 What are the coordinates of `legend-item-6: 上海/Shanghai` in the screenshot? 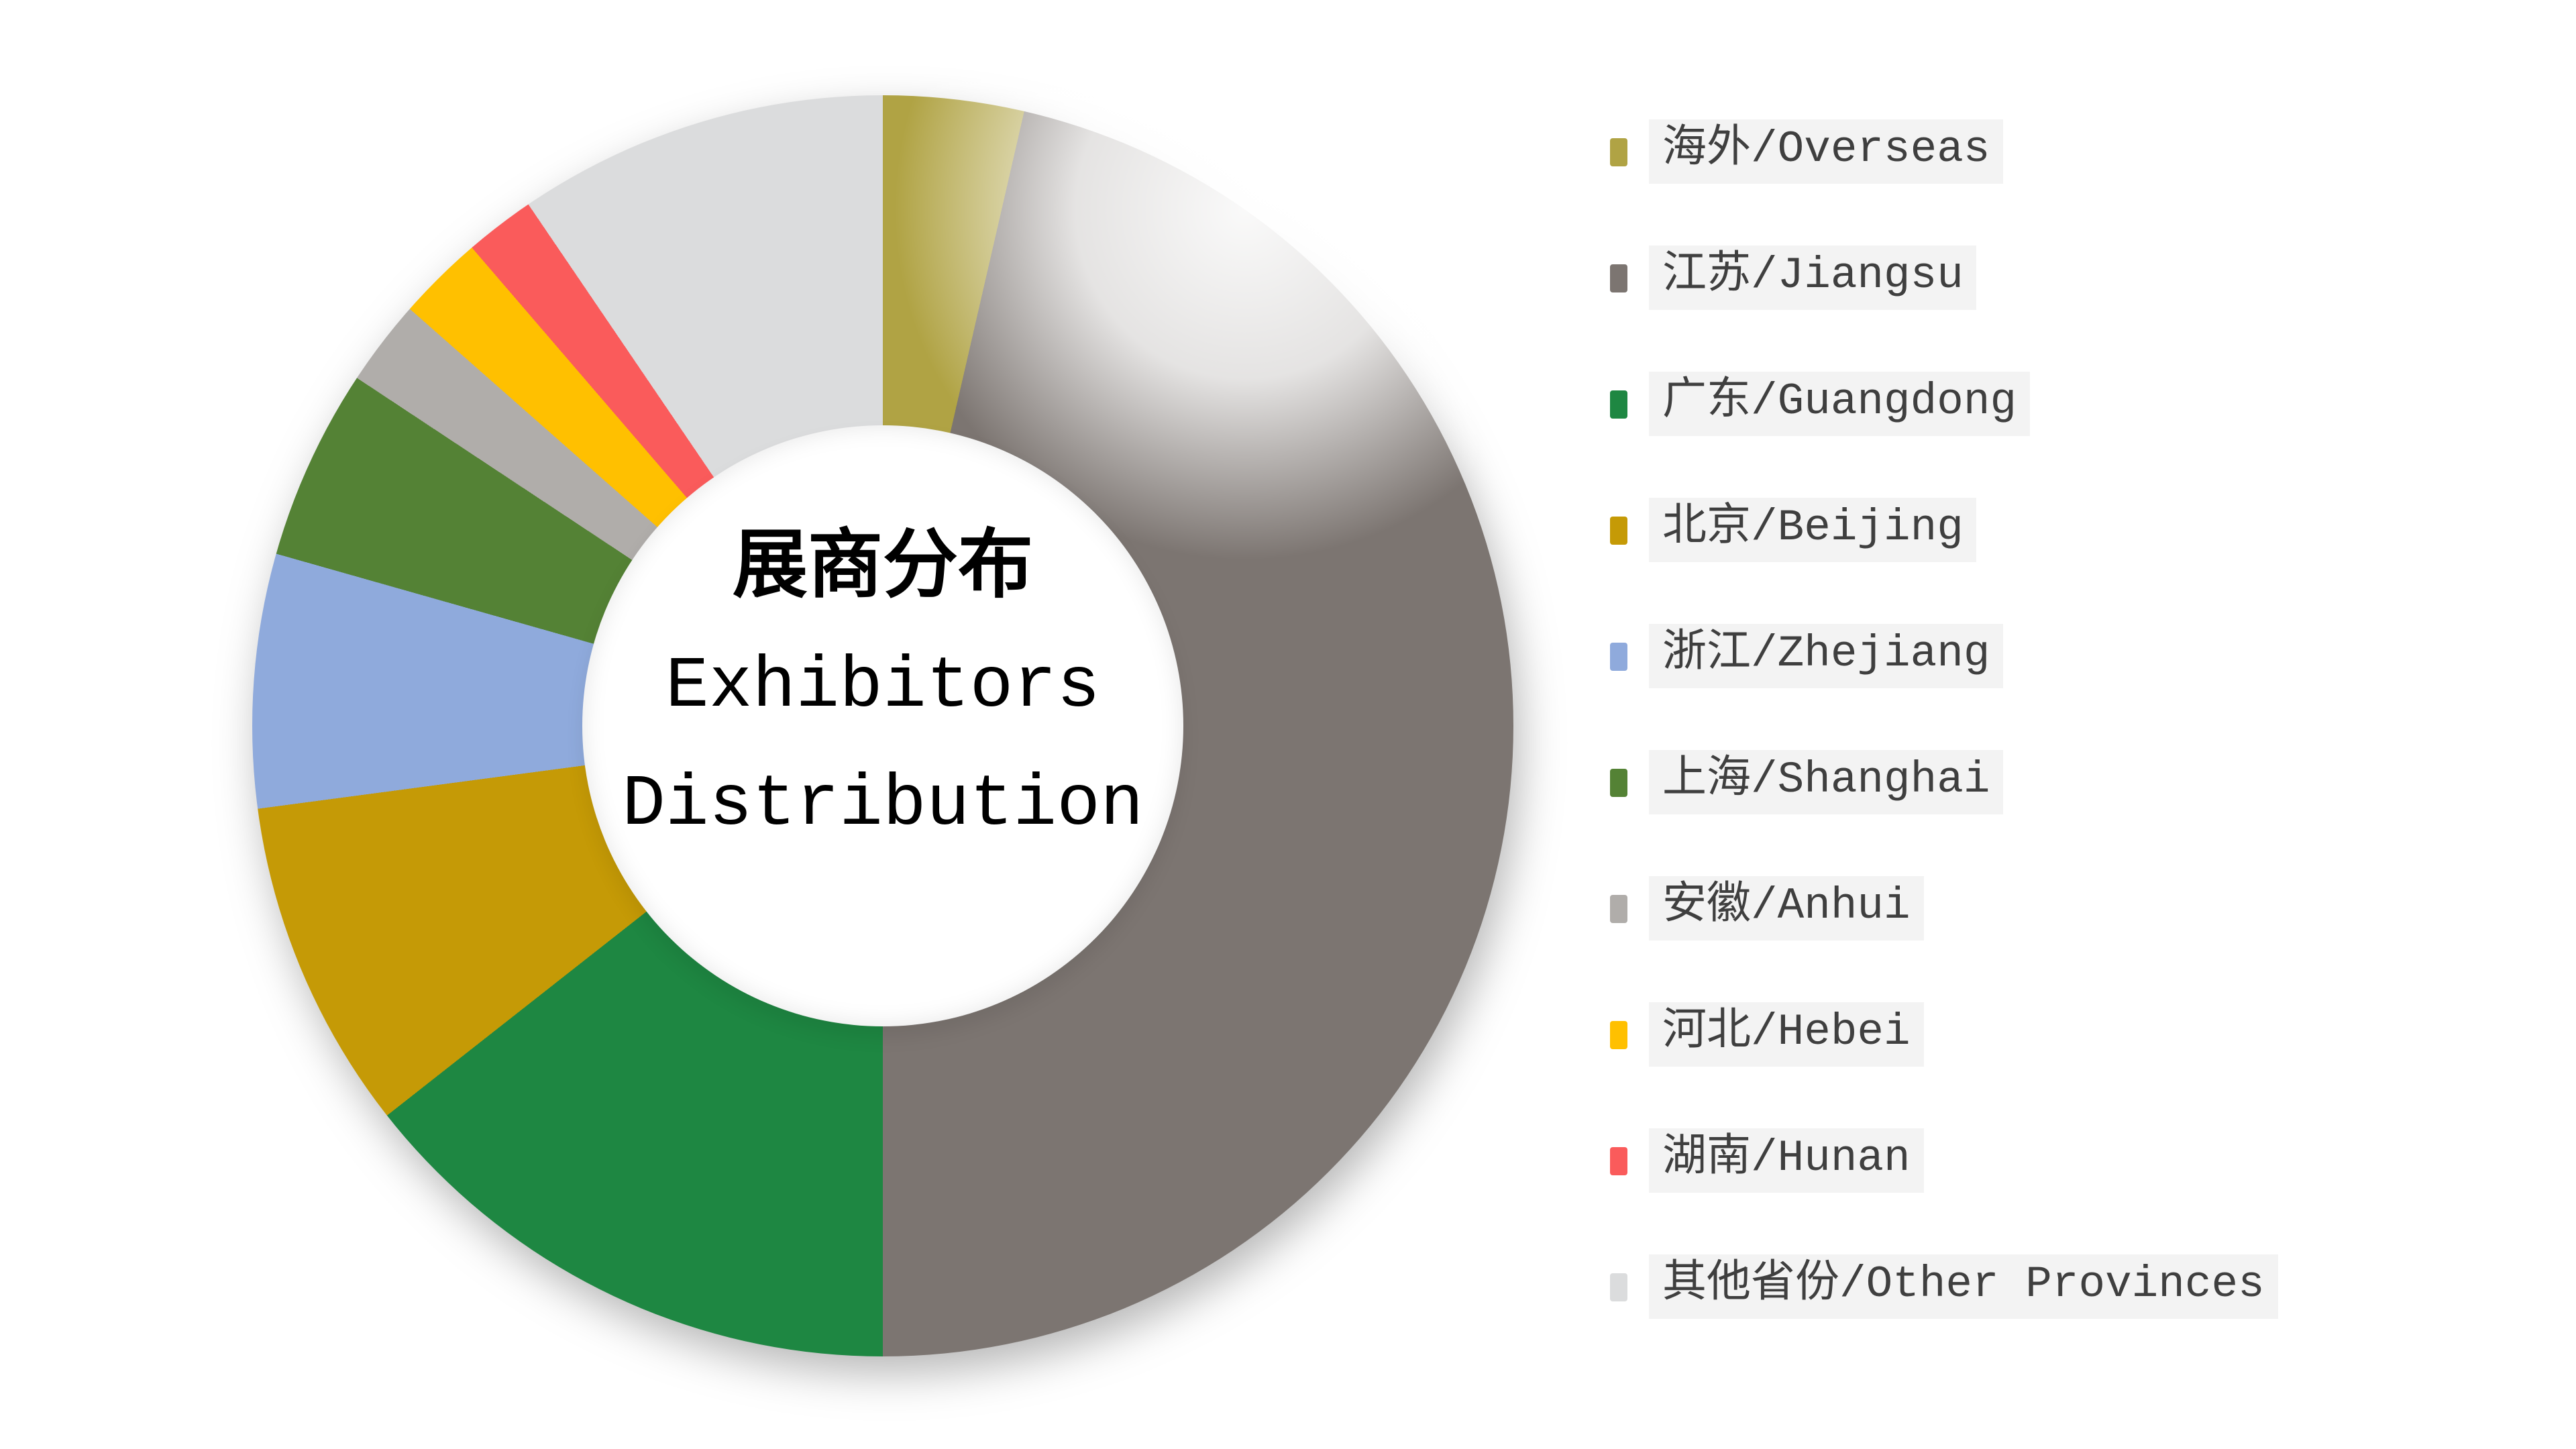 It's located at (1944, 782).